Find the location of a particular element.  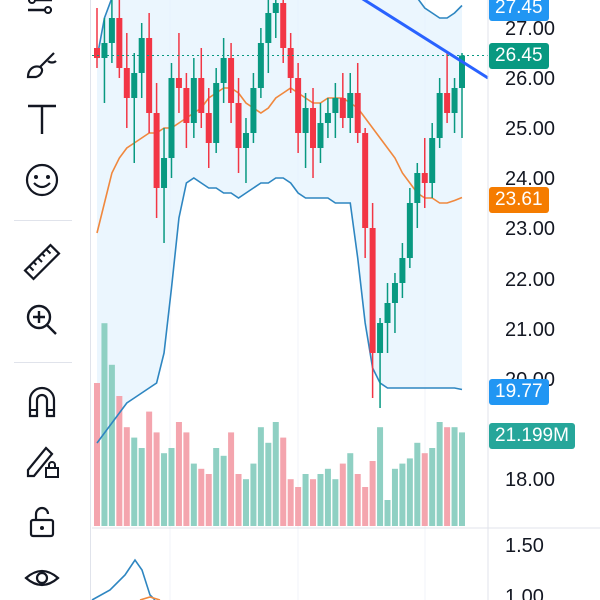

price-tick-label: 21.00 is located at coordinates (530, 330).